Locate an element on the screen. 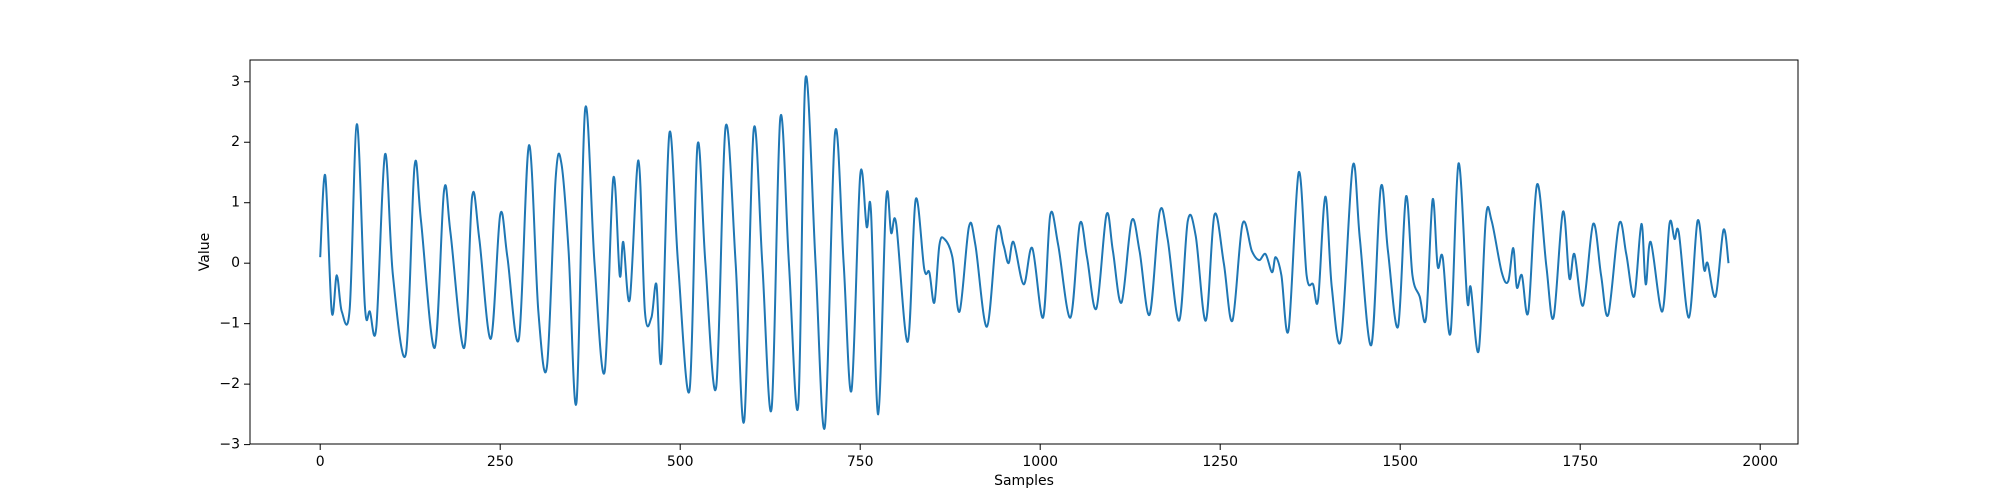 The image size is (2000, 500). x-tick-label: 2000 is located at coordinates (1760, 462).